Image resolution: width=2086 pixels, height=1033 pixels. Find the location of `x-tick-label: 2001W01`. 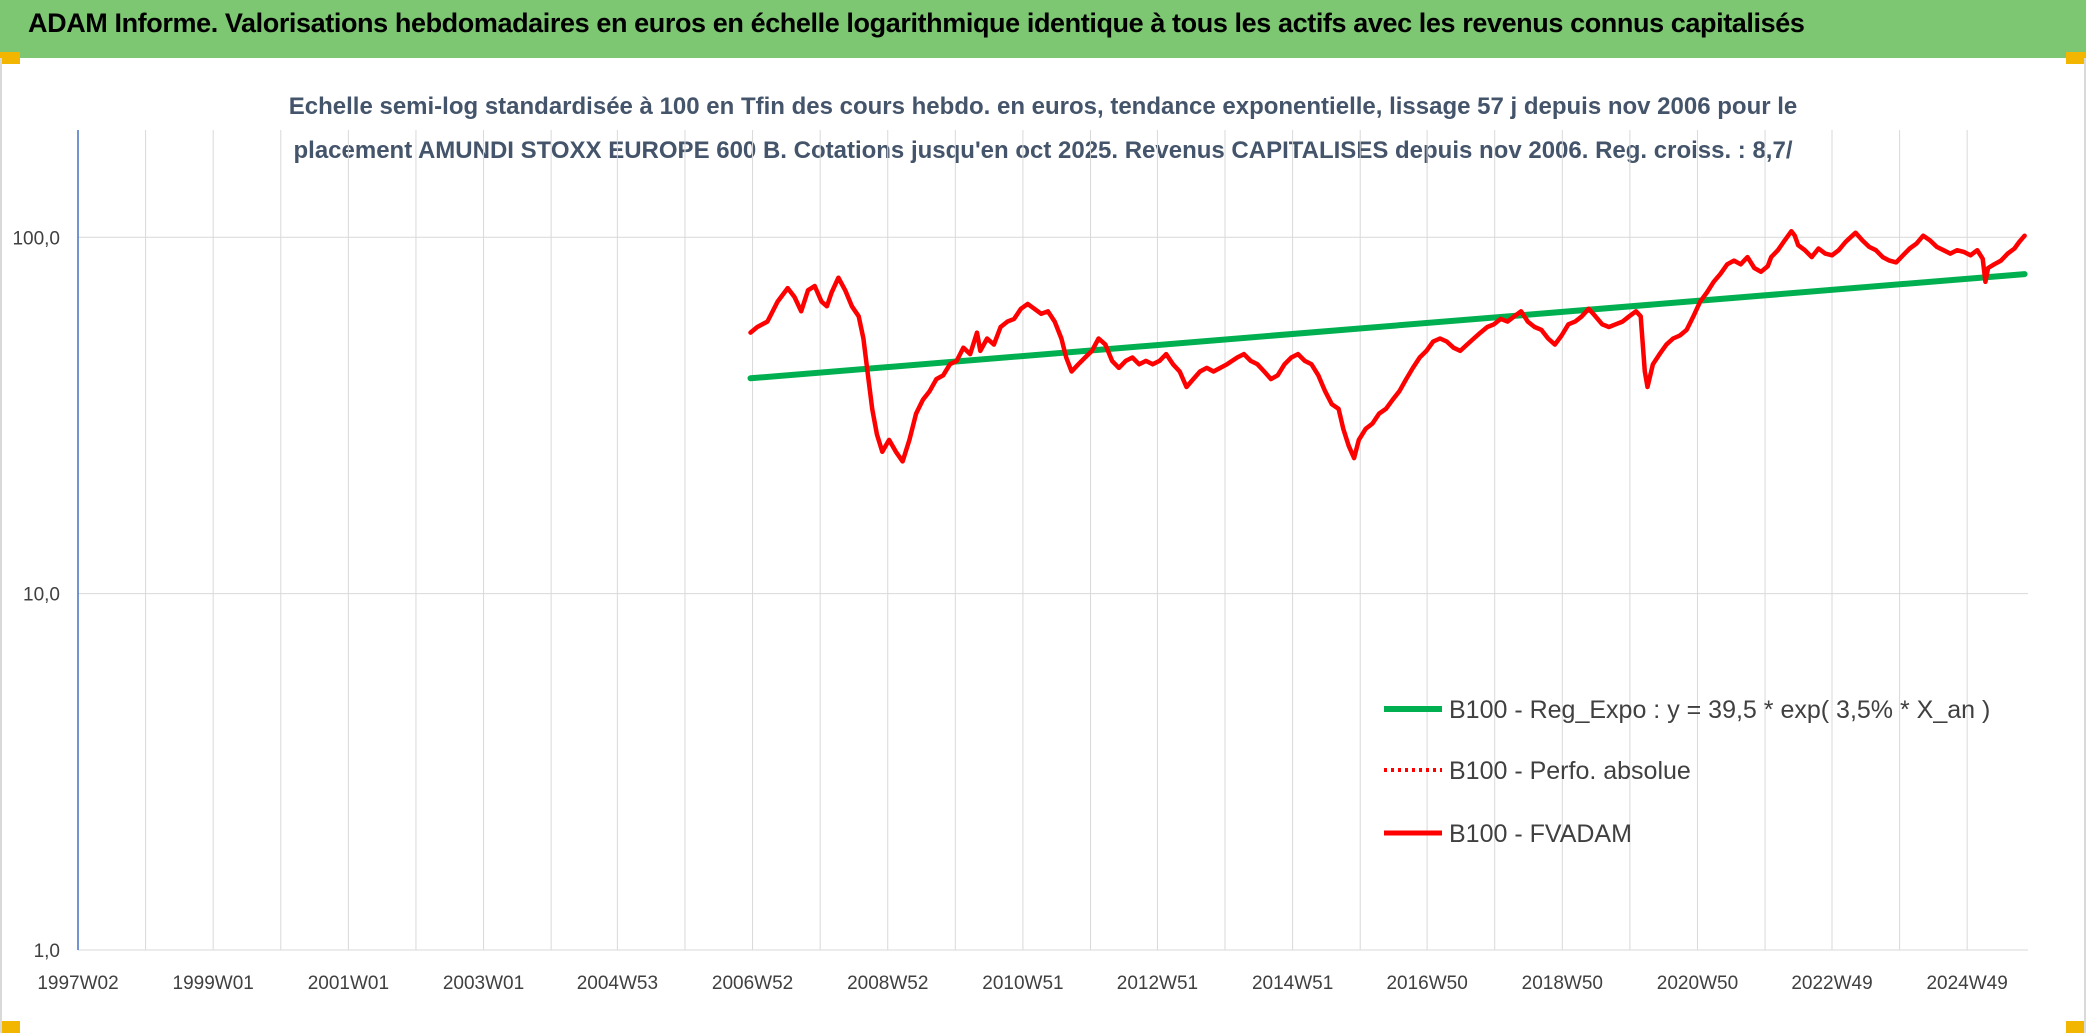

x-tick-label: 2001W01 is located at coordinates (348, 983).